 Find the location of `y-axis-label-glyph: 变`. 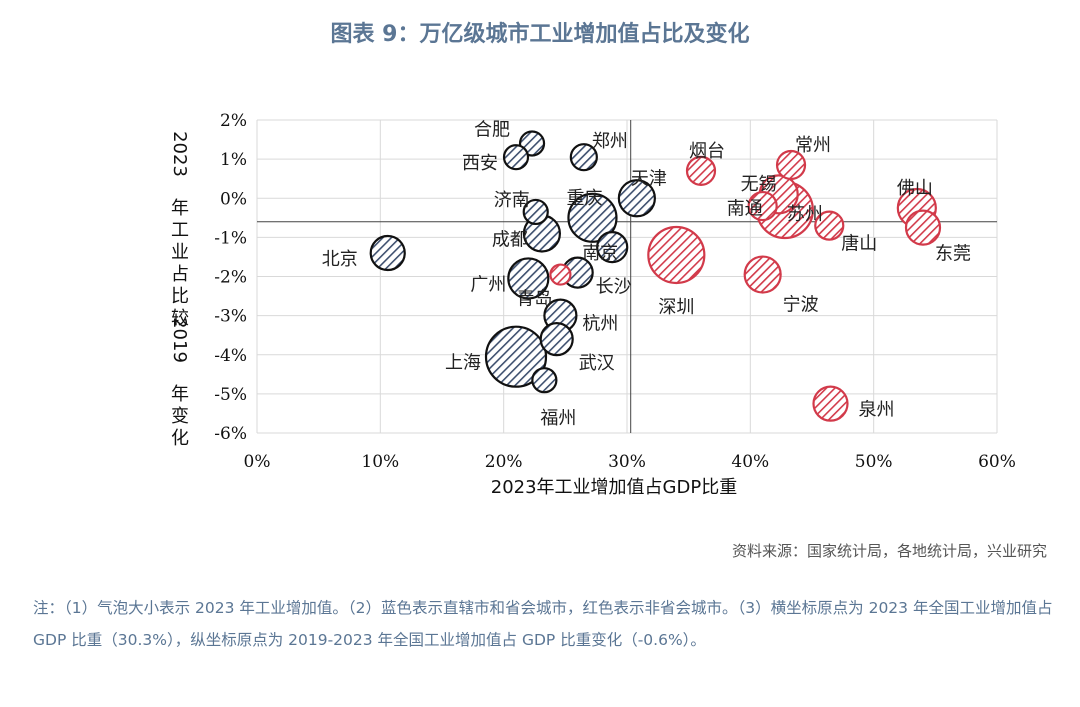

y-axis-label-glyph: 变 is located at coordinates (180, 416).